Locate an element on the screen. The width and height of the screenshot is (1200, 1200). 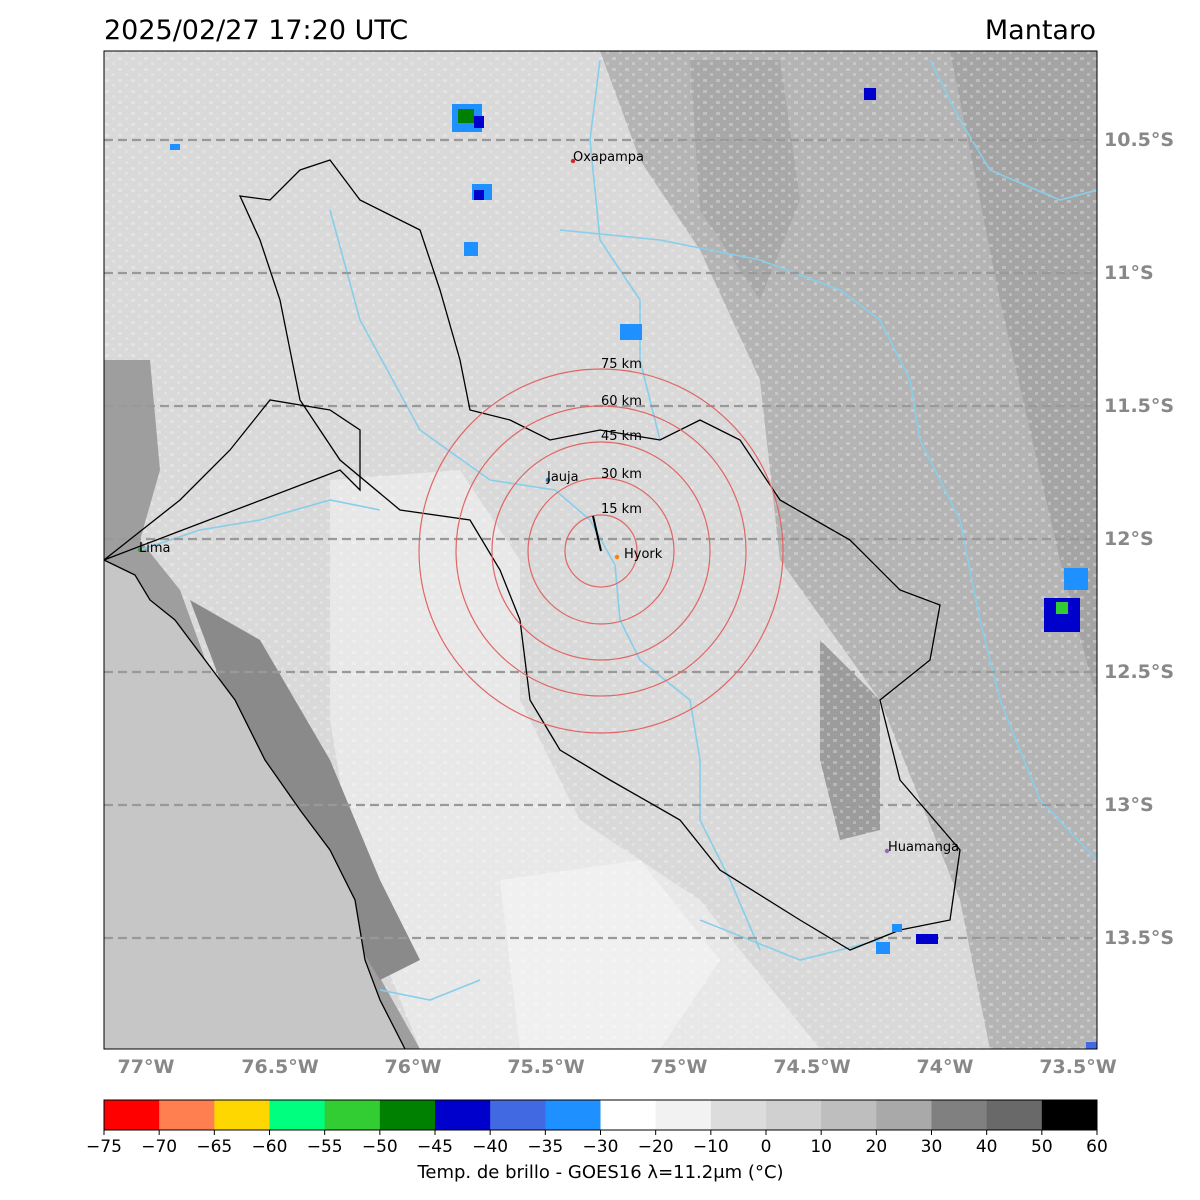
city-label: Hyork is located at coordinates (643, 554).